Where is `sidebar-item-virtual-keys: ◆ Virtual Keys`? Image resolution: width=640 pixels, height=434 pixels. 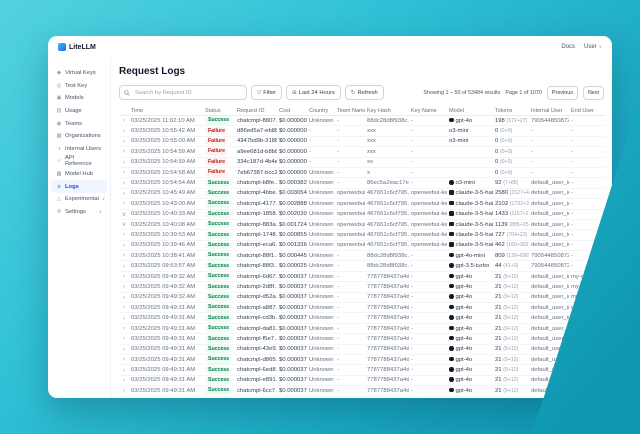
sidebar-item-virtual-keys: ◆ Virtual Keys is located at coordinates (79, 73).